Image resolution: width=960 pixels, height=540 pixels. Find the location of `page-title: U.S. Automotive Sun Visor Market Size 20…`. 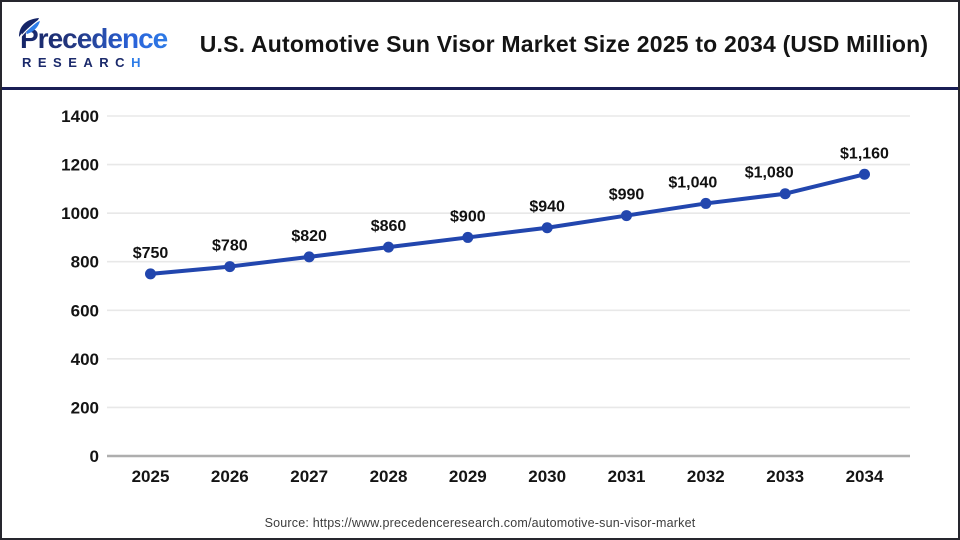

page-title: U.S. Automotive Sun Visor Market Size 20… is located at coordinates (564, 44).